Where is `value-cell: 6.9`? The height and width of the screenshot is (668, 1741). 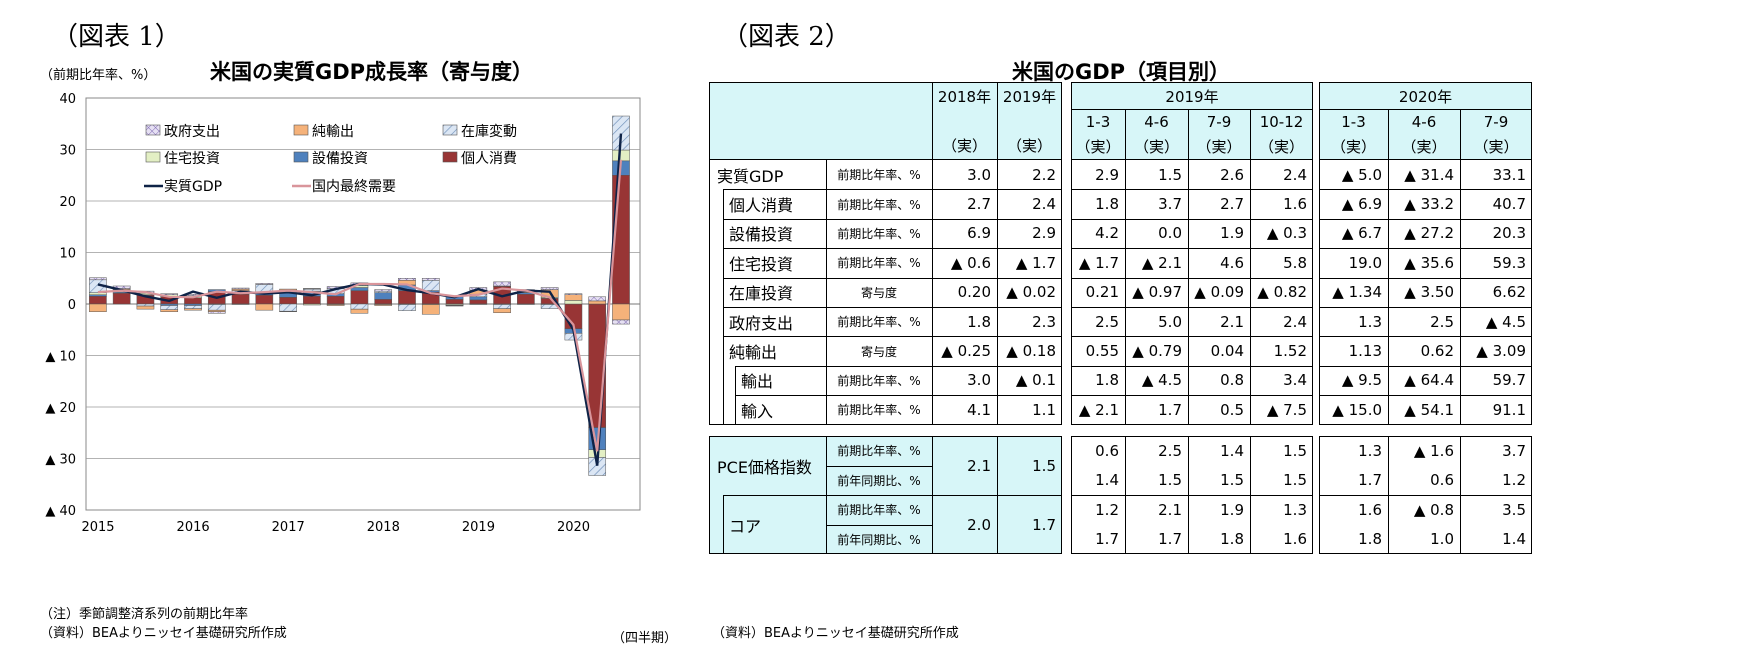
value-cell: 6.9 is located at coordinates (979, 233).